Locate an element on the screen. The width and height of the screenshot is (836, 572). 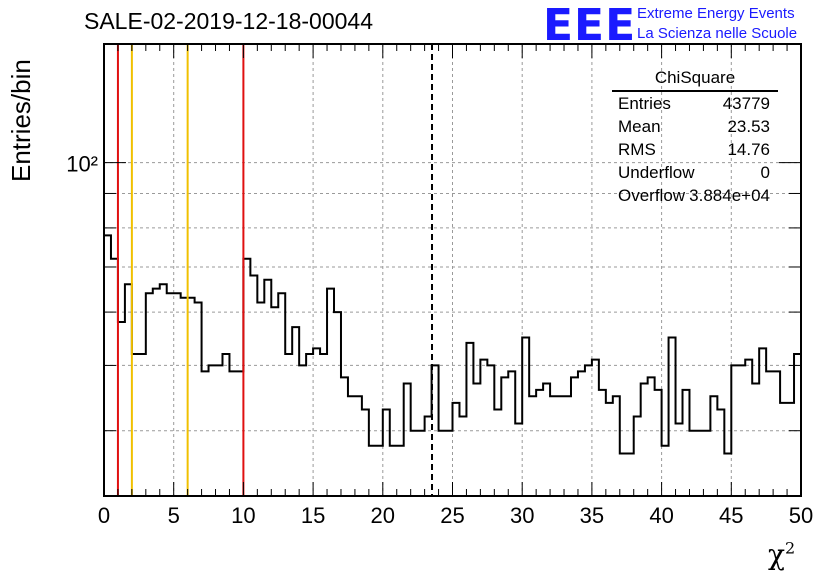
x-tick-label: 25 is located at coordinates (452, 515).